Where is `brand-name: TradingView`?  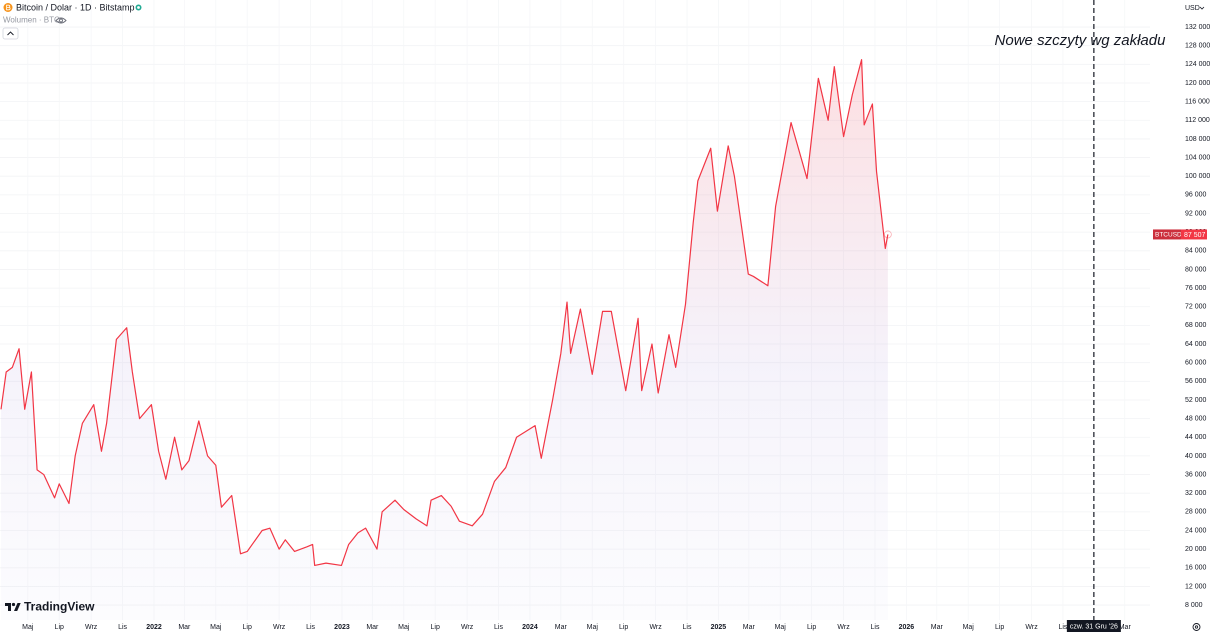 brand-name: TradingView is located at coordinates (59, 607).